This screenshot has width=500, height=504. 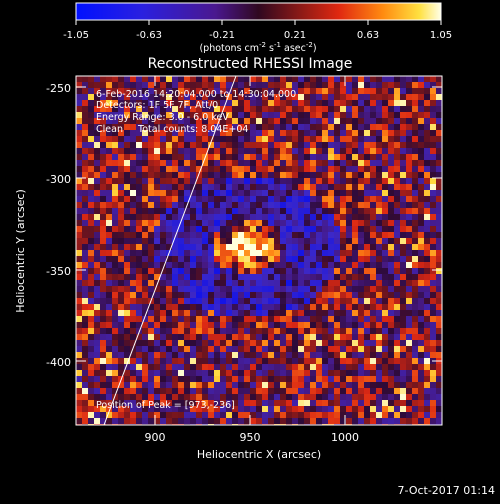 What do you see at coordinates (441, 35) in the screenshot?
I see `colorbar-tick-label: 1.05` at bounding box center [441, 35].